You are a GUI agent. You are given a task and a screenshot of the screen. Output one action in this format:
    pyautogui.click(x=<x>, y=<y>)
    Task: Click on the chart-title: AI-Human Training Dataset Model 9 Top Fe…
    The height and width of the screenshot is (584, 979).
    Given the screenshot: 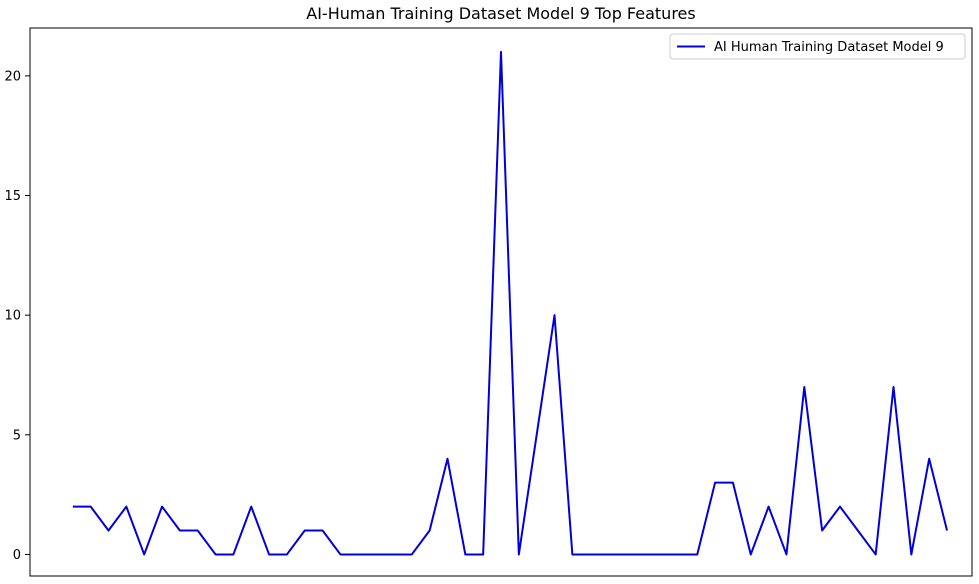 What is the action you would take?
    pyautogui.click(x=500, y=13)
    